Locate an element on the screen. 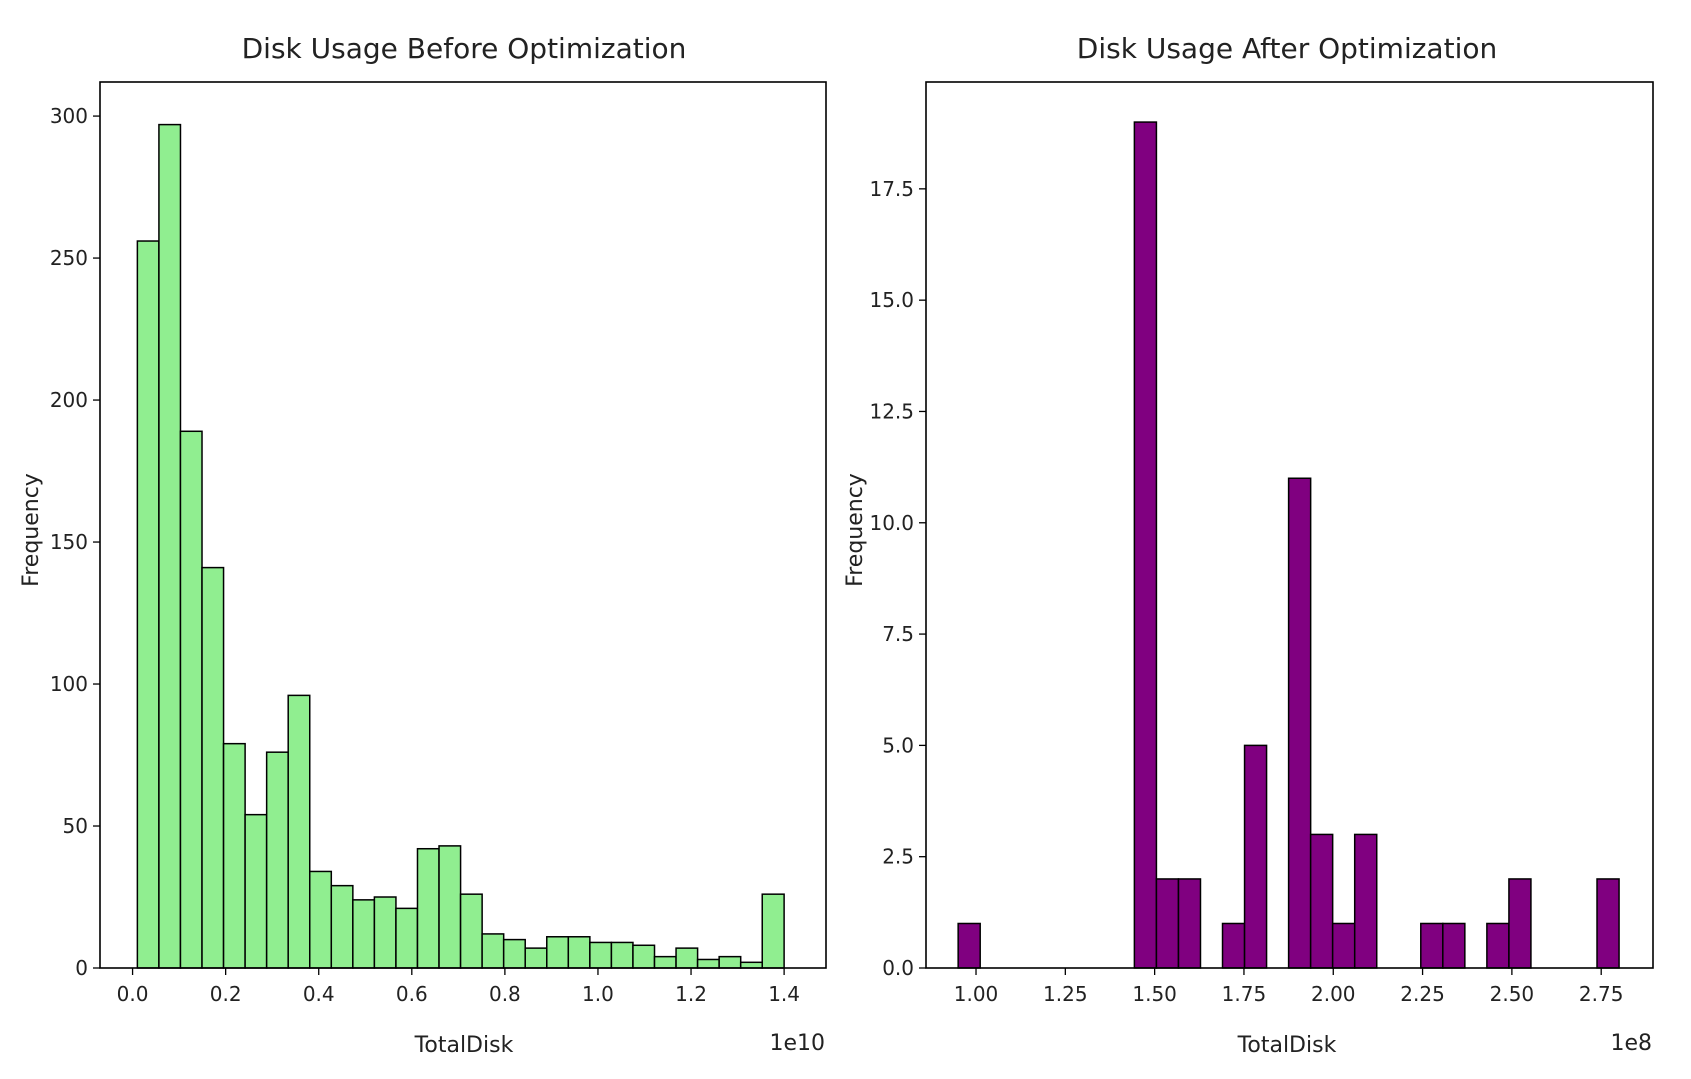 The height and width of the screenshot is (1079, 1691). chart-title: Disk Usage Before Optimization is located at coordinates (464, 48).